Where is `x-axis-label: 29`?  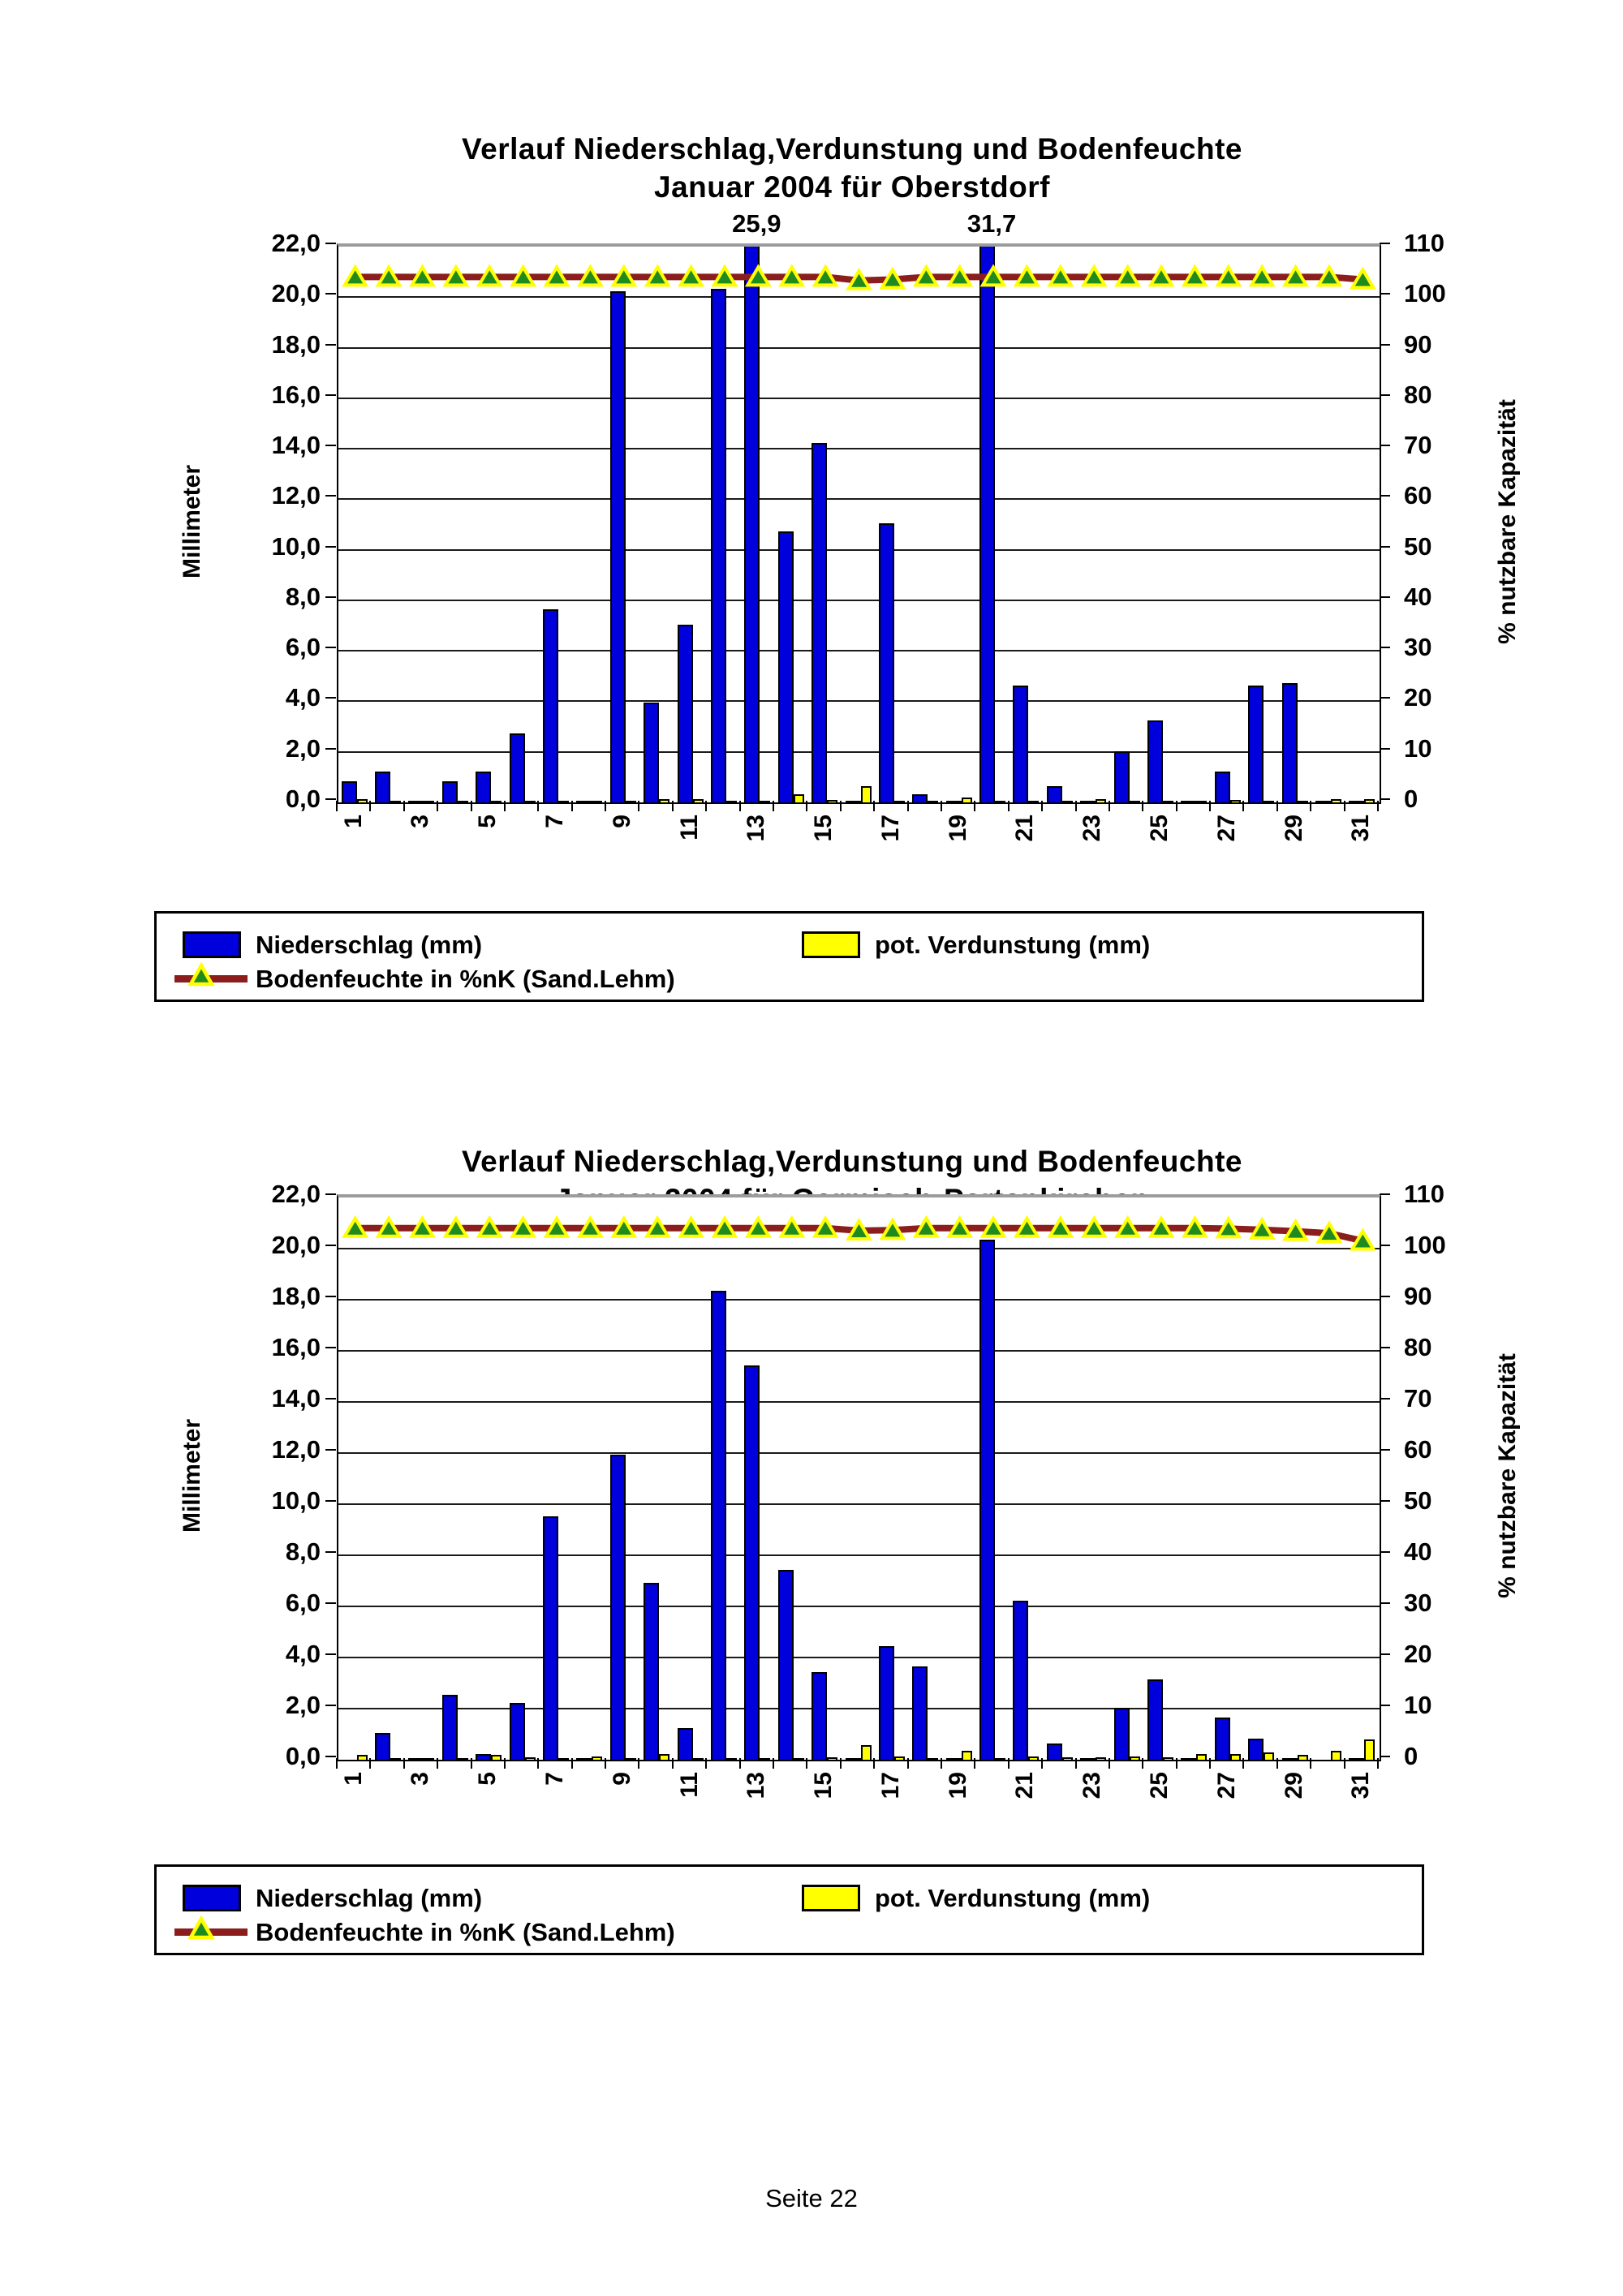
x-axis-label: 29 is located at coordinates (1293, 828).